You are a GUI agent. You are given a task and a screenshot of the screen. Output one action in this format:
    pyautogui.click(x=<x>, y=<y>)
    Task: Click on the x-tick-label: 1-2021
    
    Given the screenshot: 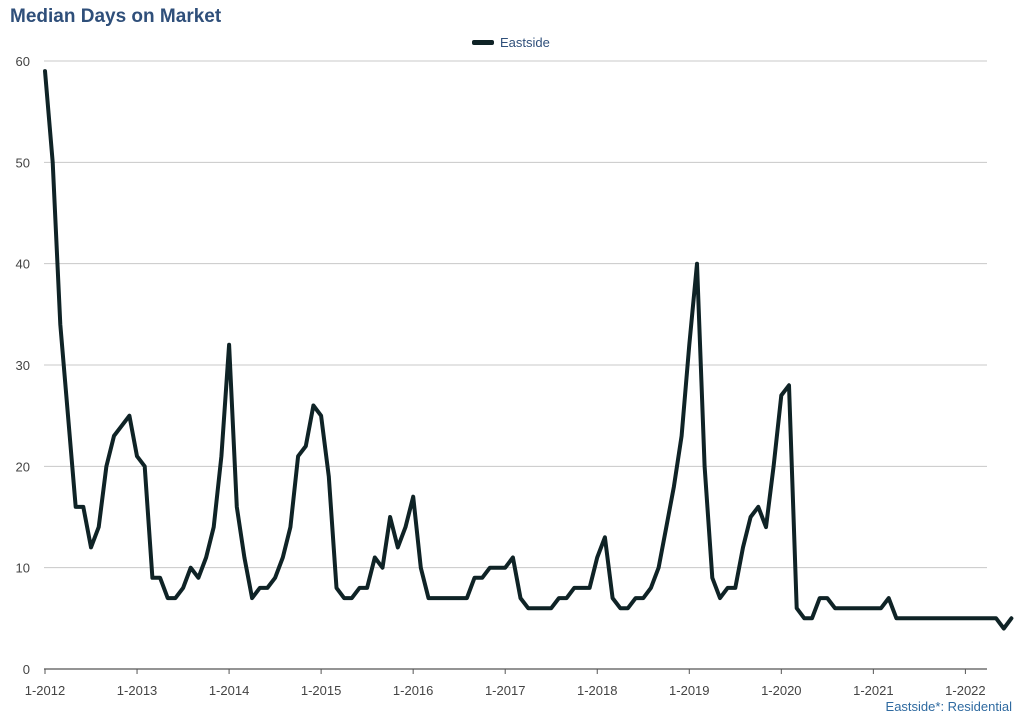 What is the action you would take?
    pyautogui.click(x=873, y=690)
    